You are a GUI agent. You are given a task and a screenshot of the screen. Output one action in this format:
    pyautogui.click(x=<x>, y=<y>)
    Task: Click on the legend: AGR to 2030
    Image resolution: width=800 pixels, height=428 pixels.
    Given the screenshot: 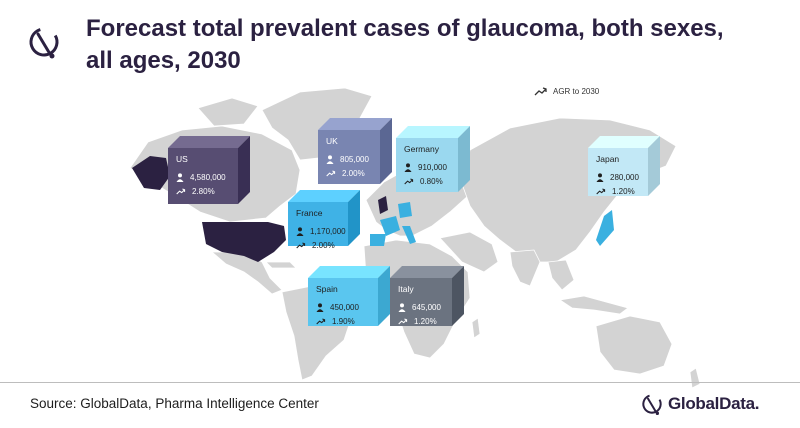 What is the action you would take?
    pyautogui.click(x=566, y=91)
    